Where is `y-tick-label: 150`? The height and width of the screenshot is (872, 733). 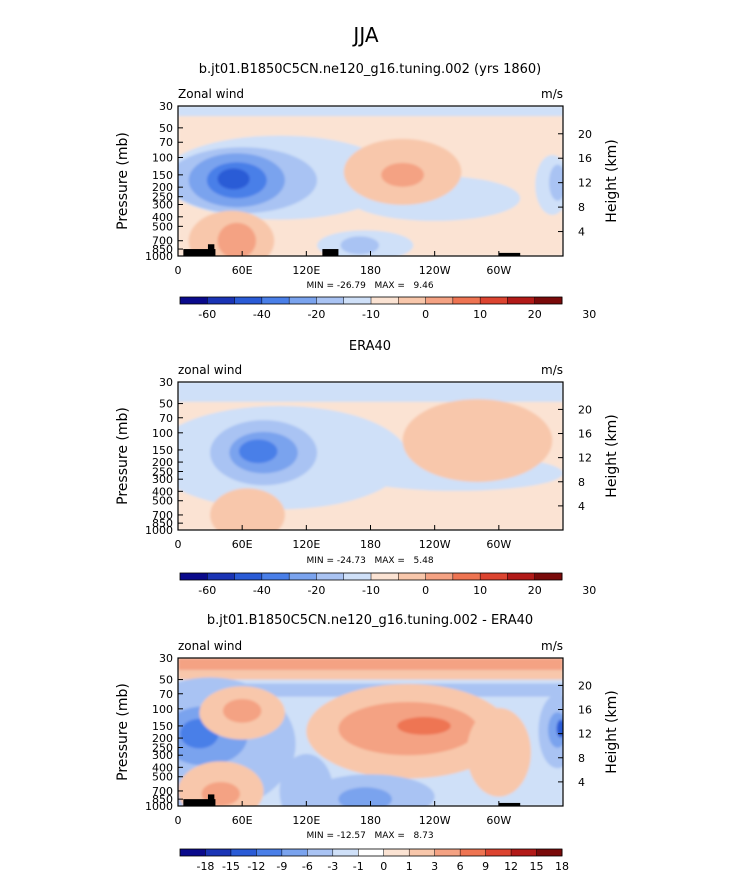 y-tick-label: 150 is located at coordinates (162, 450).